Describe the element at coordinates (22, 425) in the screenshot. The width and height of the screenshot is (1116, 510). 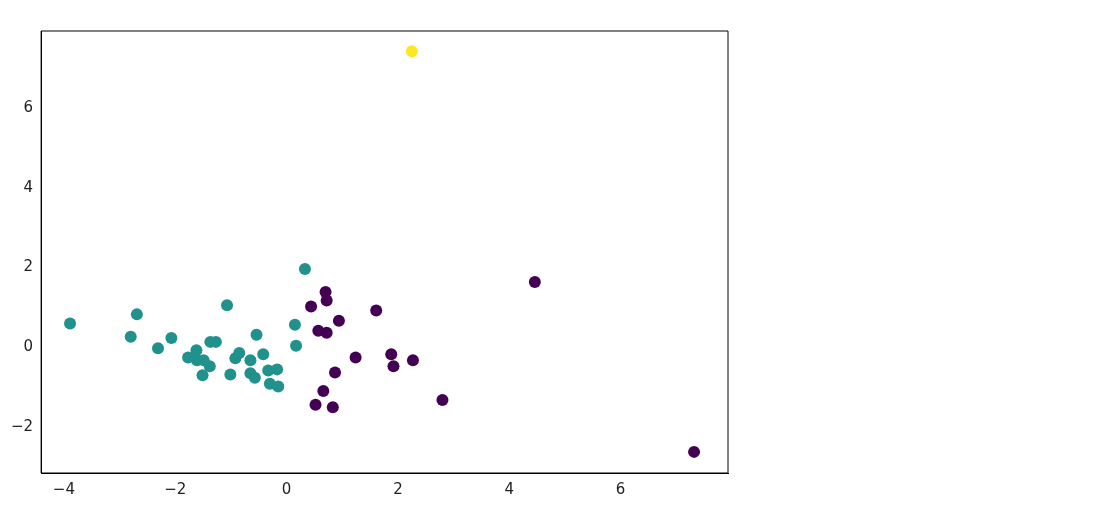
I see `y-tick-label: −2` at that location.